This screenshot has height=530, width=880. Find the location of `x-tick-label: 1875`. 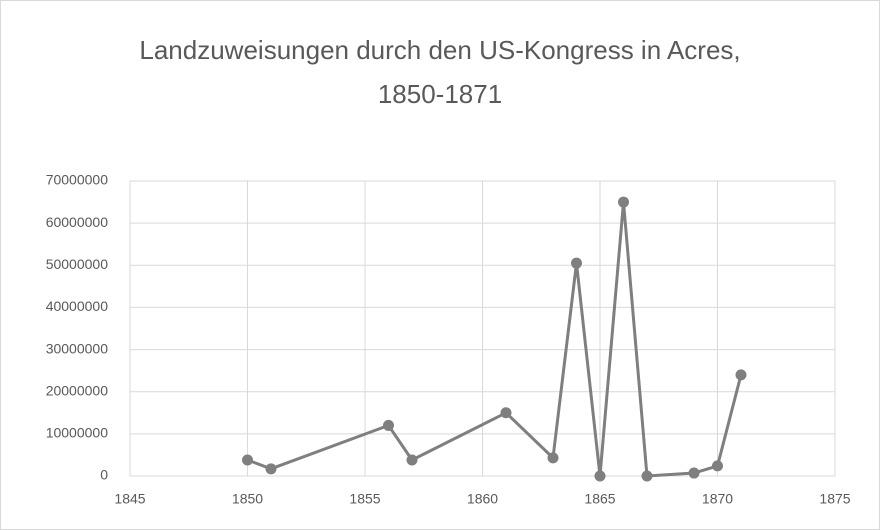

x-tick-label: 1875 is located at coordinates (834, 499).